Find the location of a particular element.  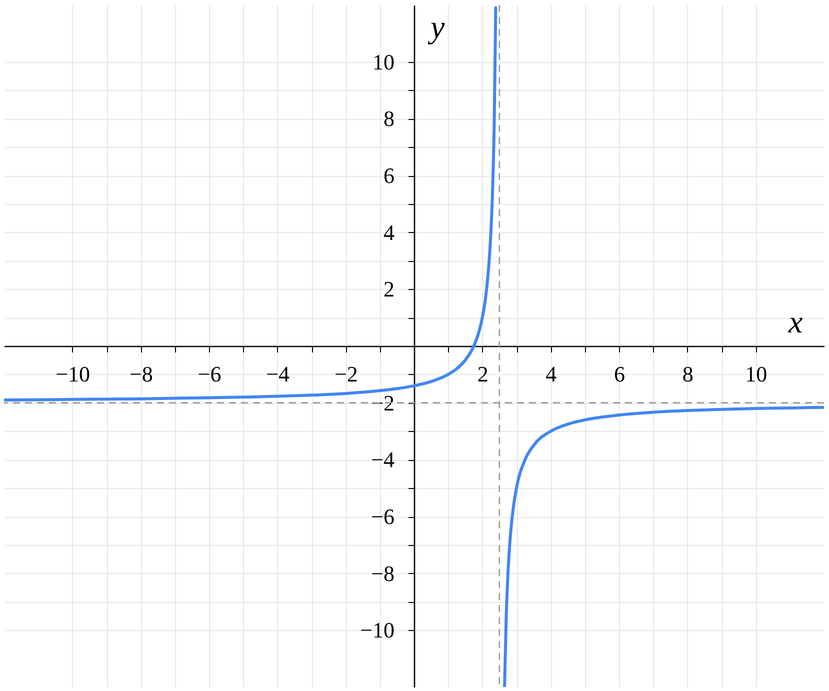

y-tick-label: −6 is located at coordinates (382, 516).